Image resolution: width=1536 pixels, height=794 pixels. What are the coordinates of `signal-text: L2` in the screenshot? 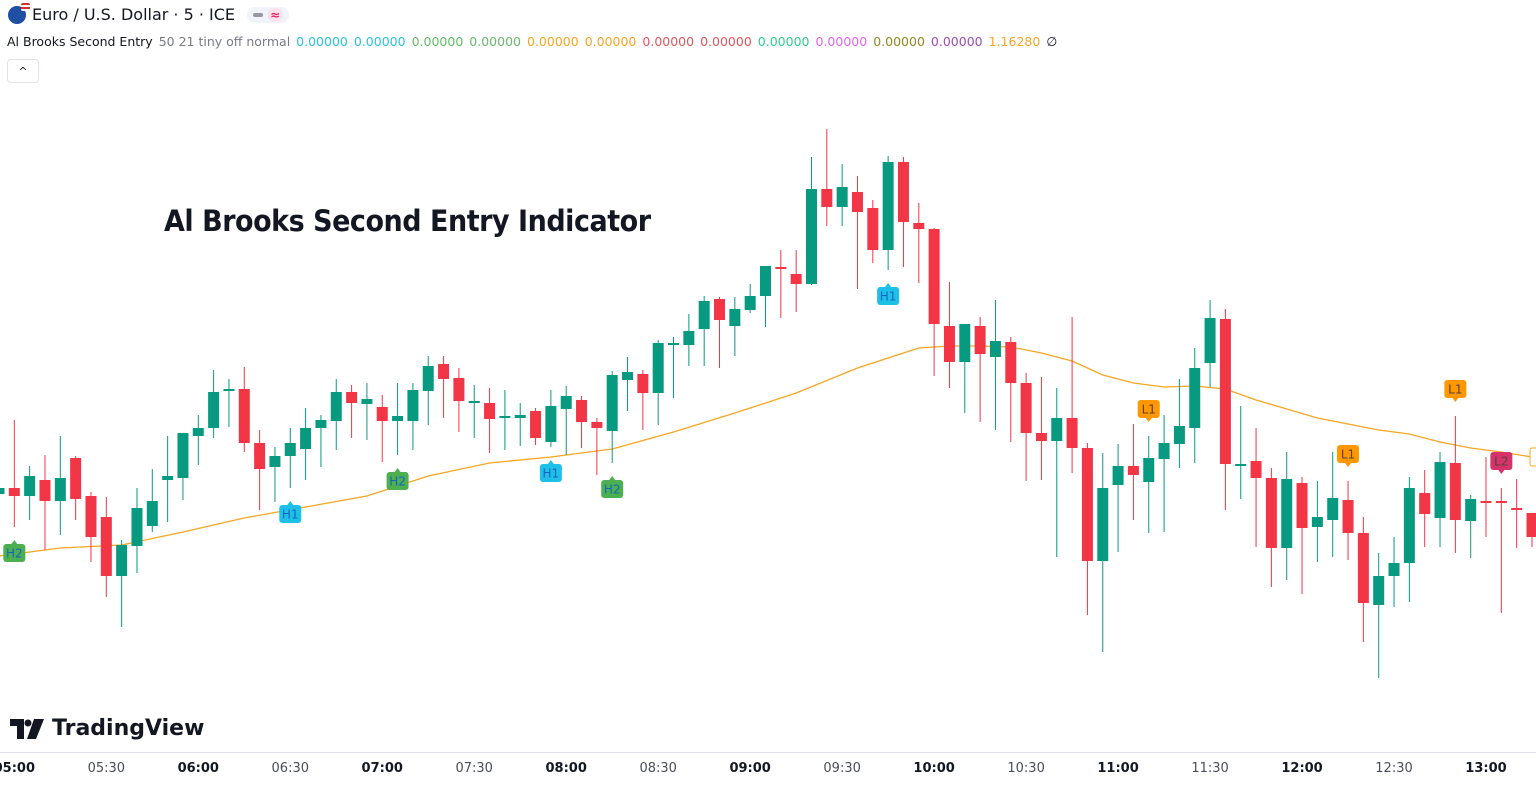 It's located at (1501, 462).